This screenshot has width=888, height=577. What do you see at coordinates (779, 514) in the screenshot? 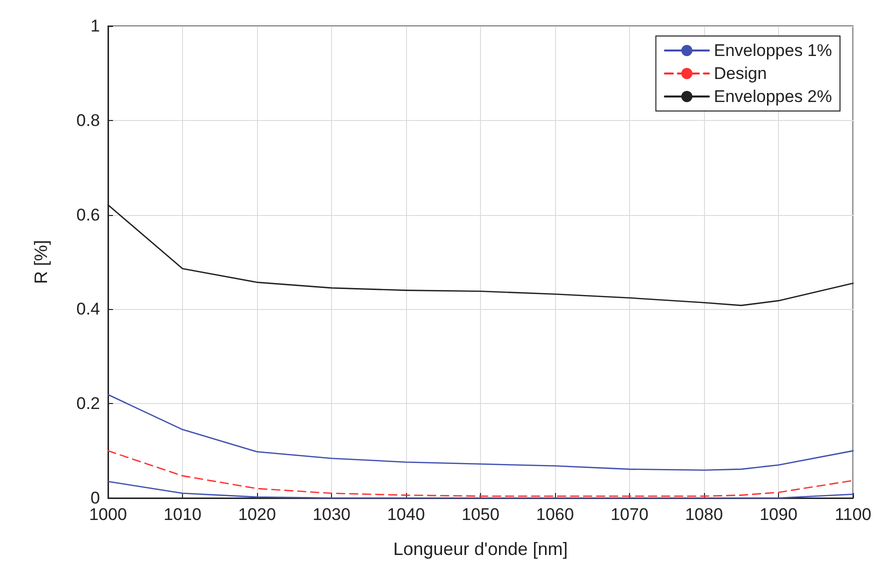
I see `x-tick-label: 1090` at bounding box center [779, 514].